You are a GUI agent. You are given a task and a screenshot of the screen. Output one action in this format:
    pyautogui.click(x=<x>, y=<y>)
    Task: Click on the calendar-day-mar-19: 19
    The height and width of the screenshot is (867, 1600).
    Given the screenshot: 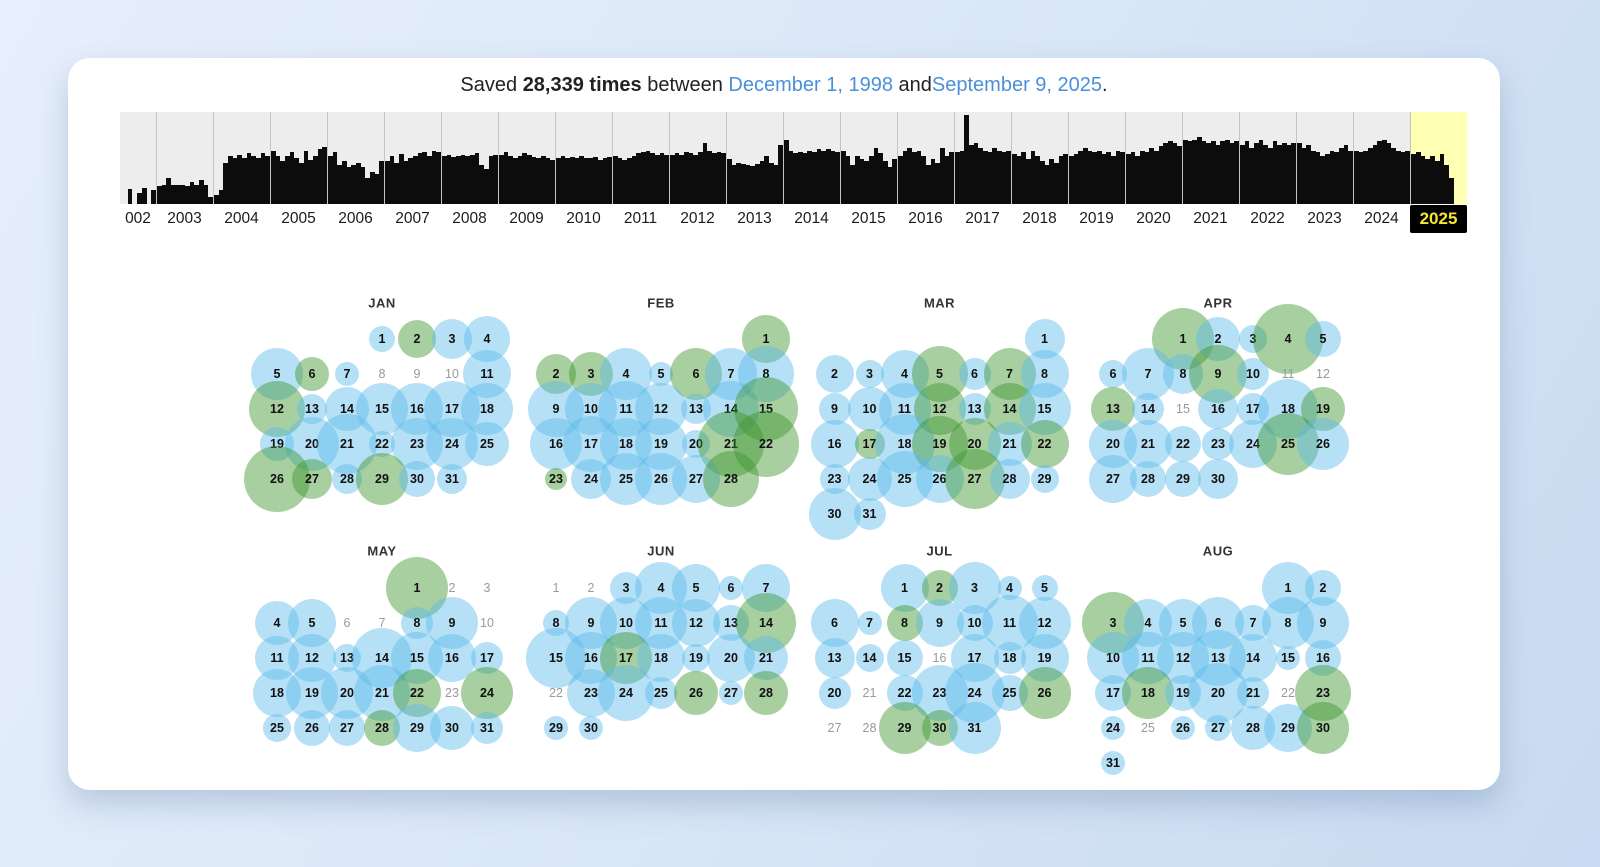 What is the action you would take?
    pyautogui.click(x=939, y=444)
    